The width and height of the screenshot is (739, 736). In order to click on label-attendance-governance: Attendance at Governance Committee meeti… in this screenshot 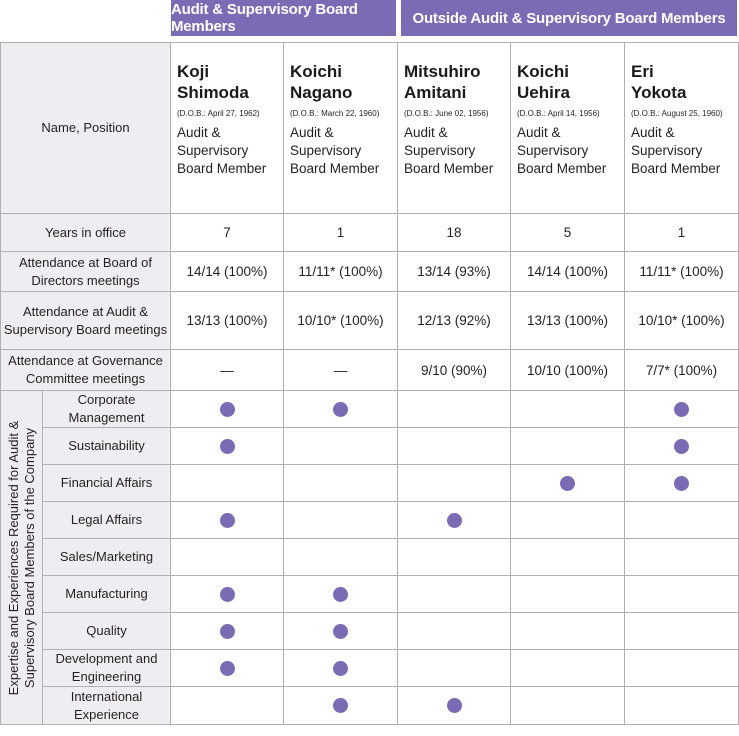, I will do `click(85, 370)`.